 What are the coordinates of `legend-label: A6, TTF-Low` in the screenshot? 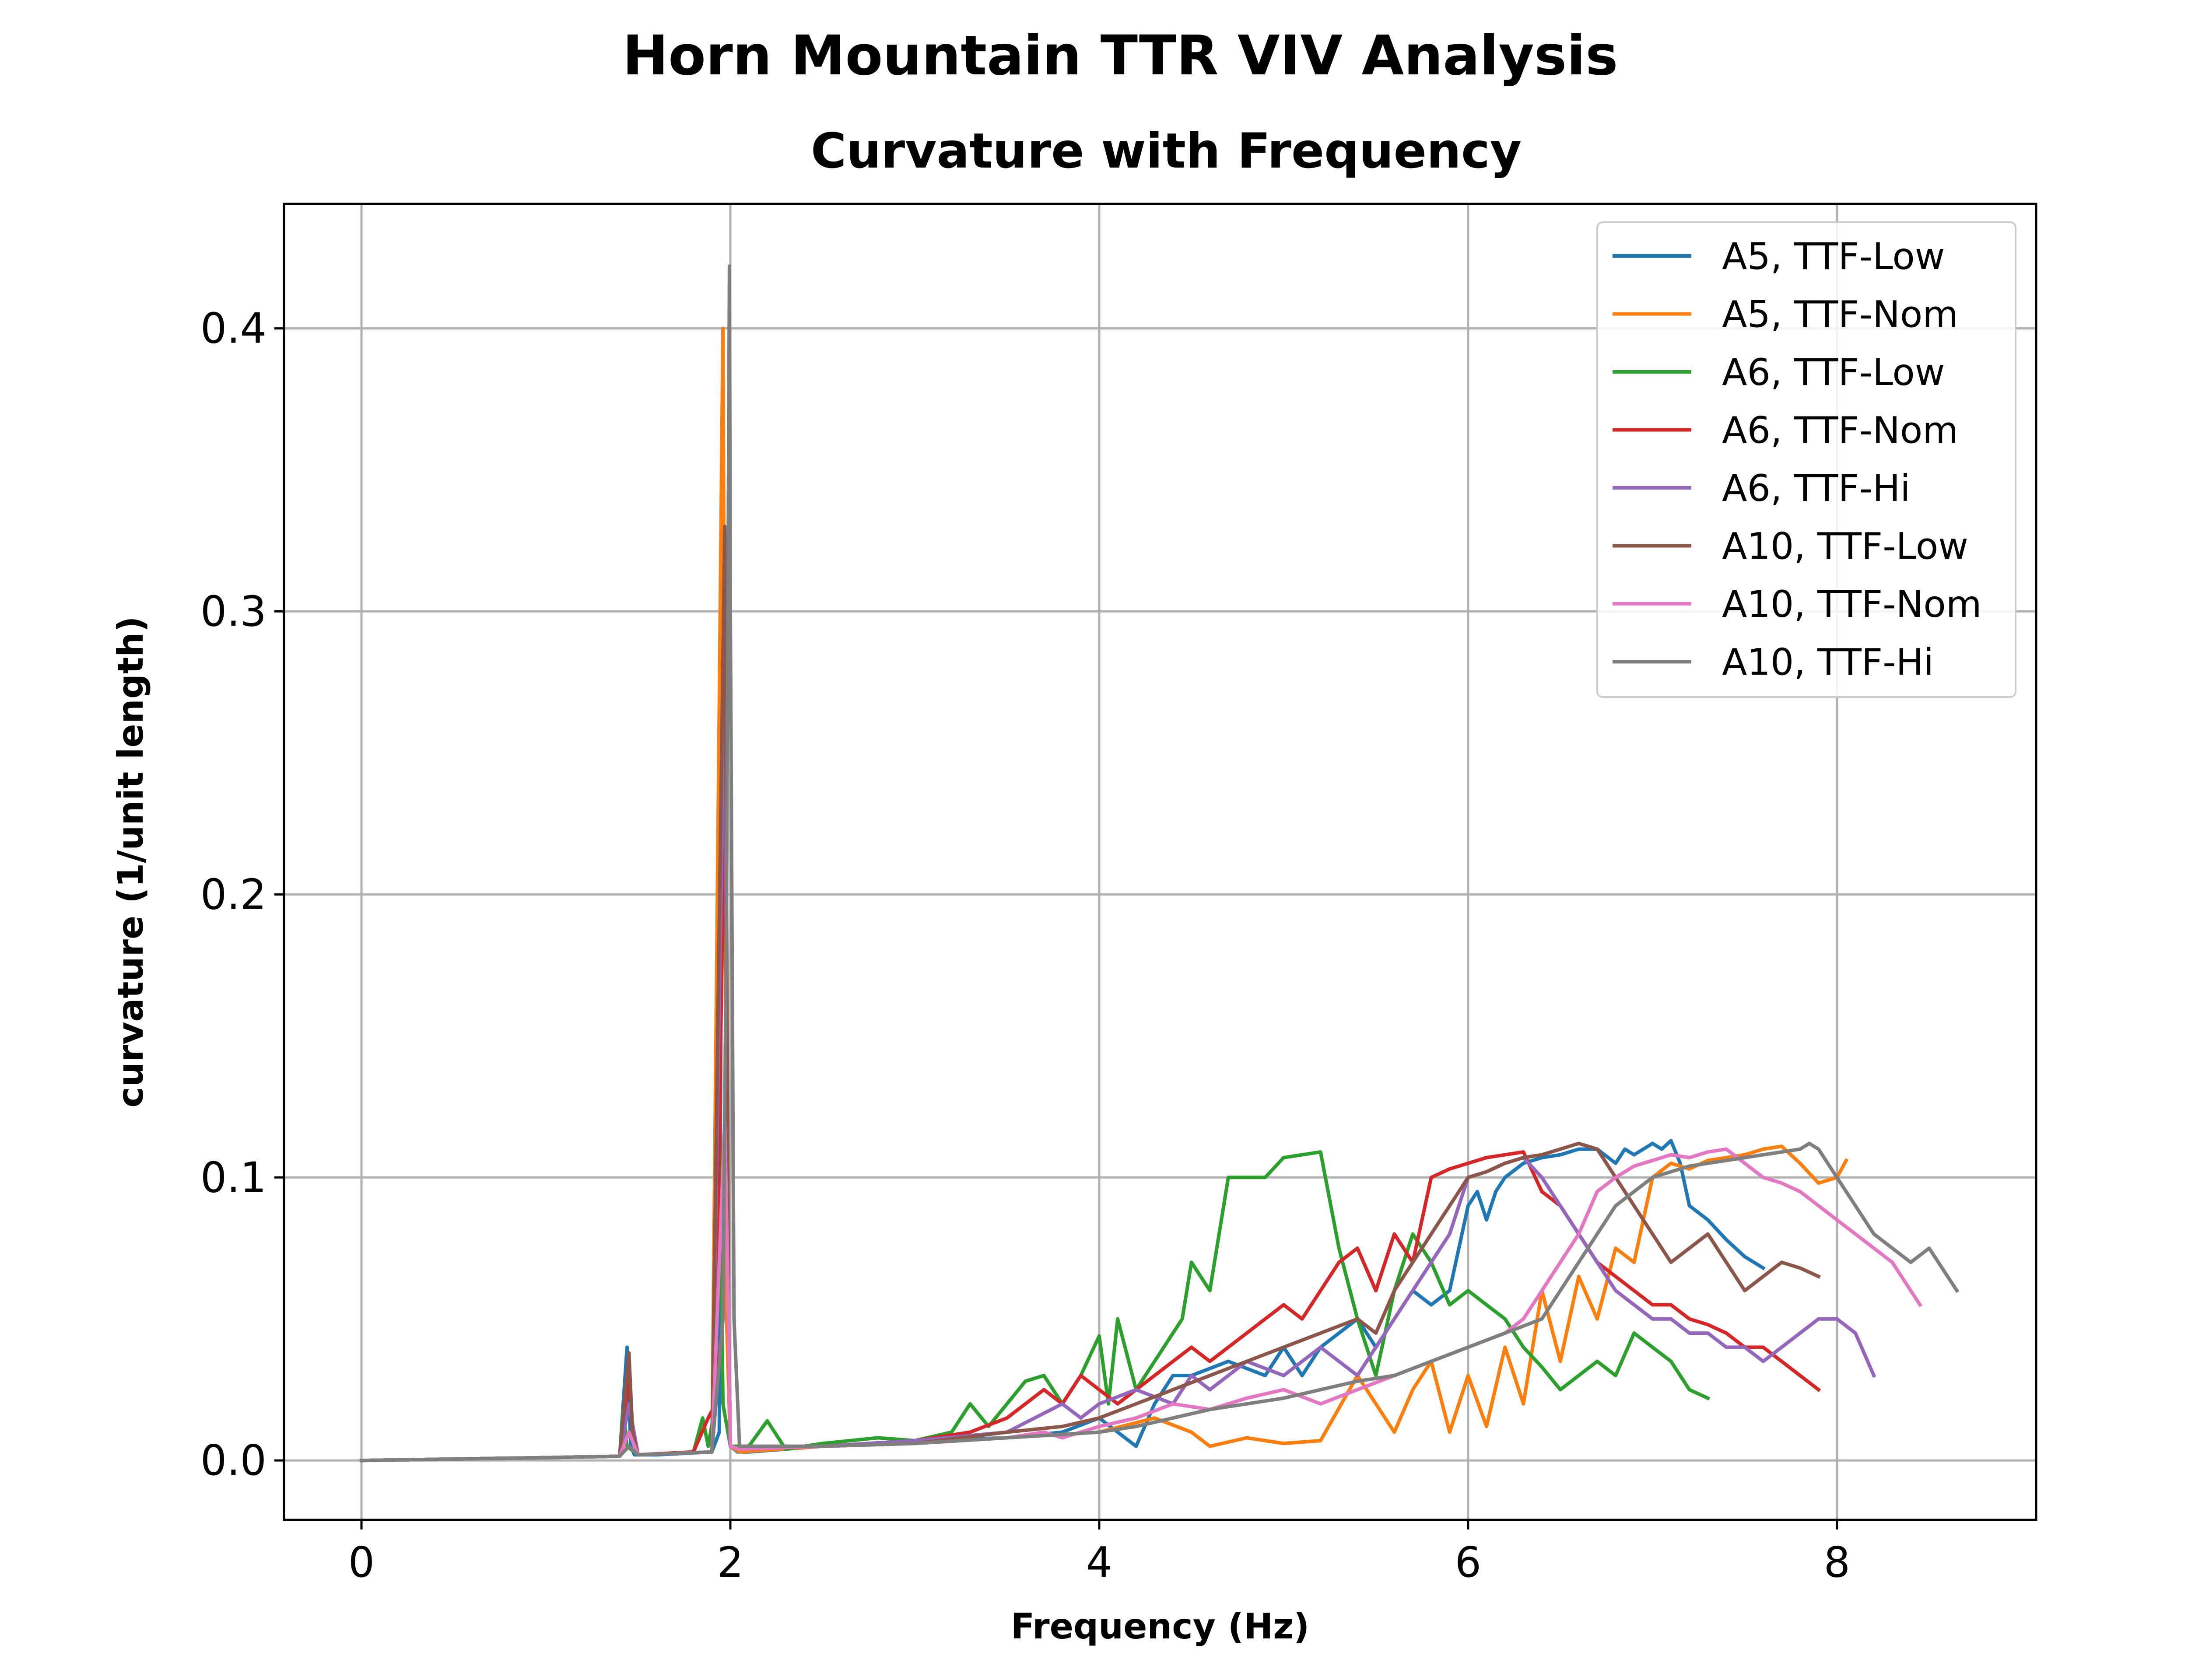 It's located at (1833, 372).